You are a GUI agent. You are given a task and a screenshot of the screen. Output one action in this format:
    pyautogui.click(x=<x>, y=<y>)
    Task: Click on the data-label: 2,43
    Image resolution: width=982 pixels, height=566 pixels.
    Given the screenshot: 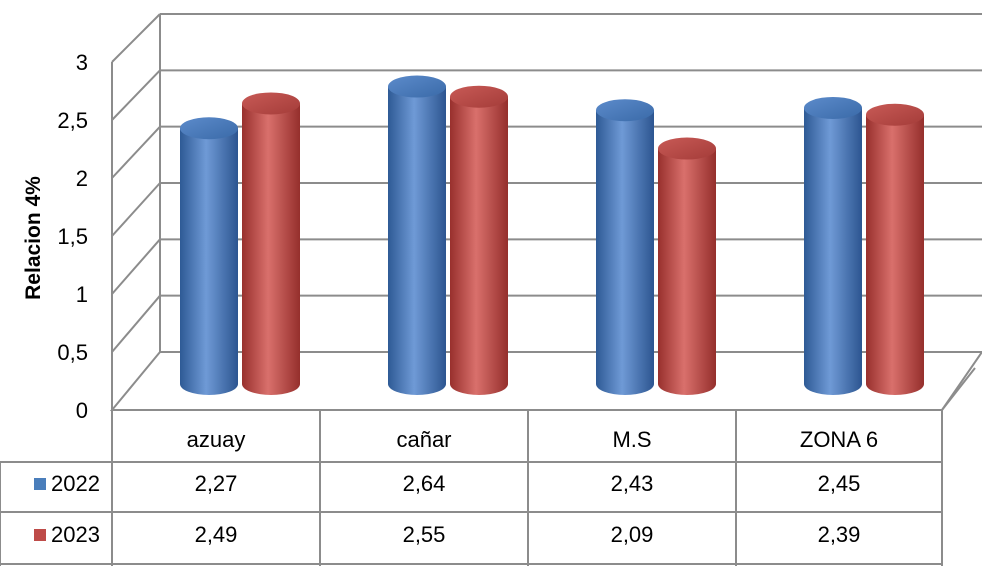 What is the action you would take?
    pyautogui.click(x=632, y=483)
    